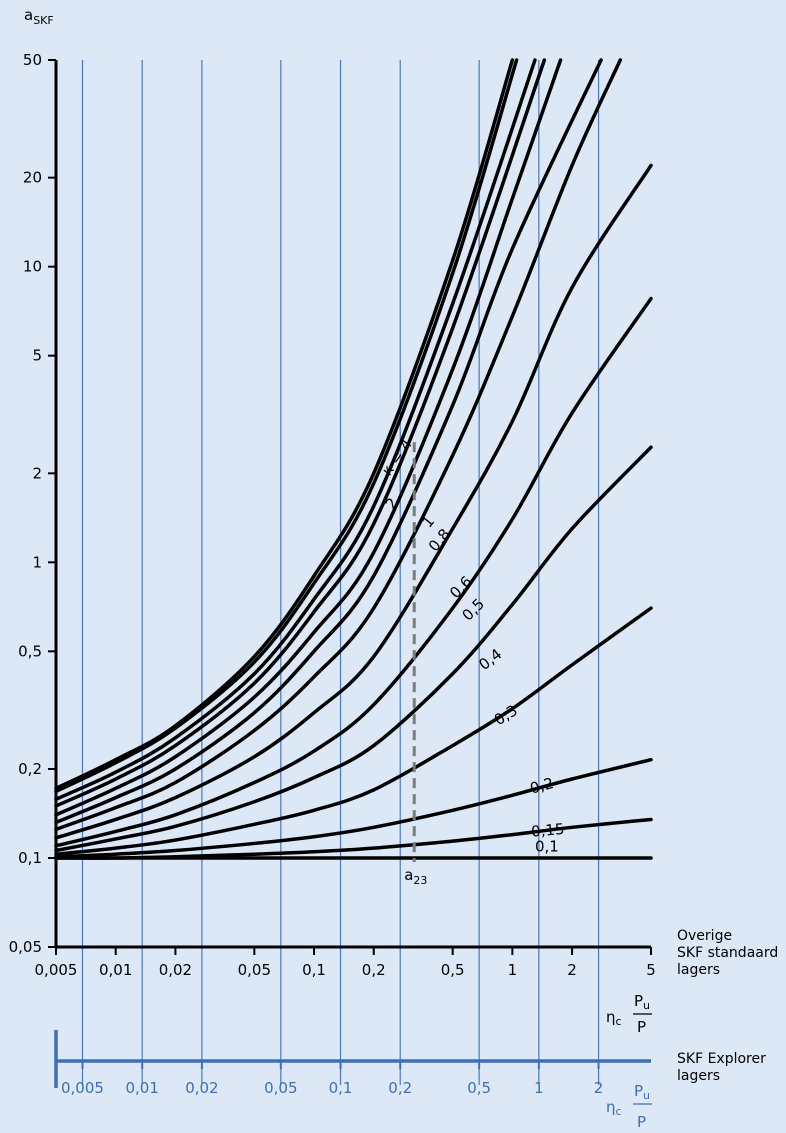 Image resolution: width=786 pixels, height=1133 pixels. I want to click on x-axis-label-explorer: ηc Pu P, so click(629, 1106).